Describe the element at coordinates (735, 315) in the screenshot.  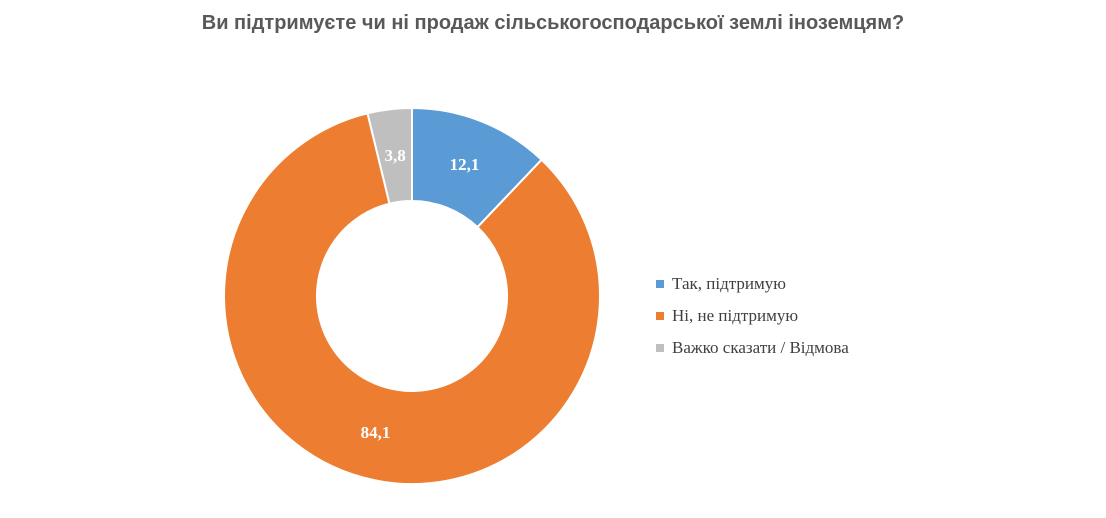
I see `legend-label-no: Ні, не підтримую` at that location.